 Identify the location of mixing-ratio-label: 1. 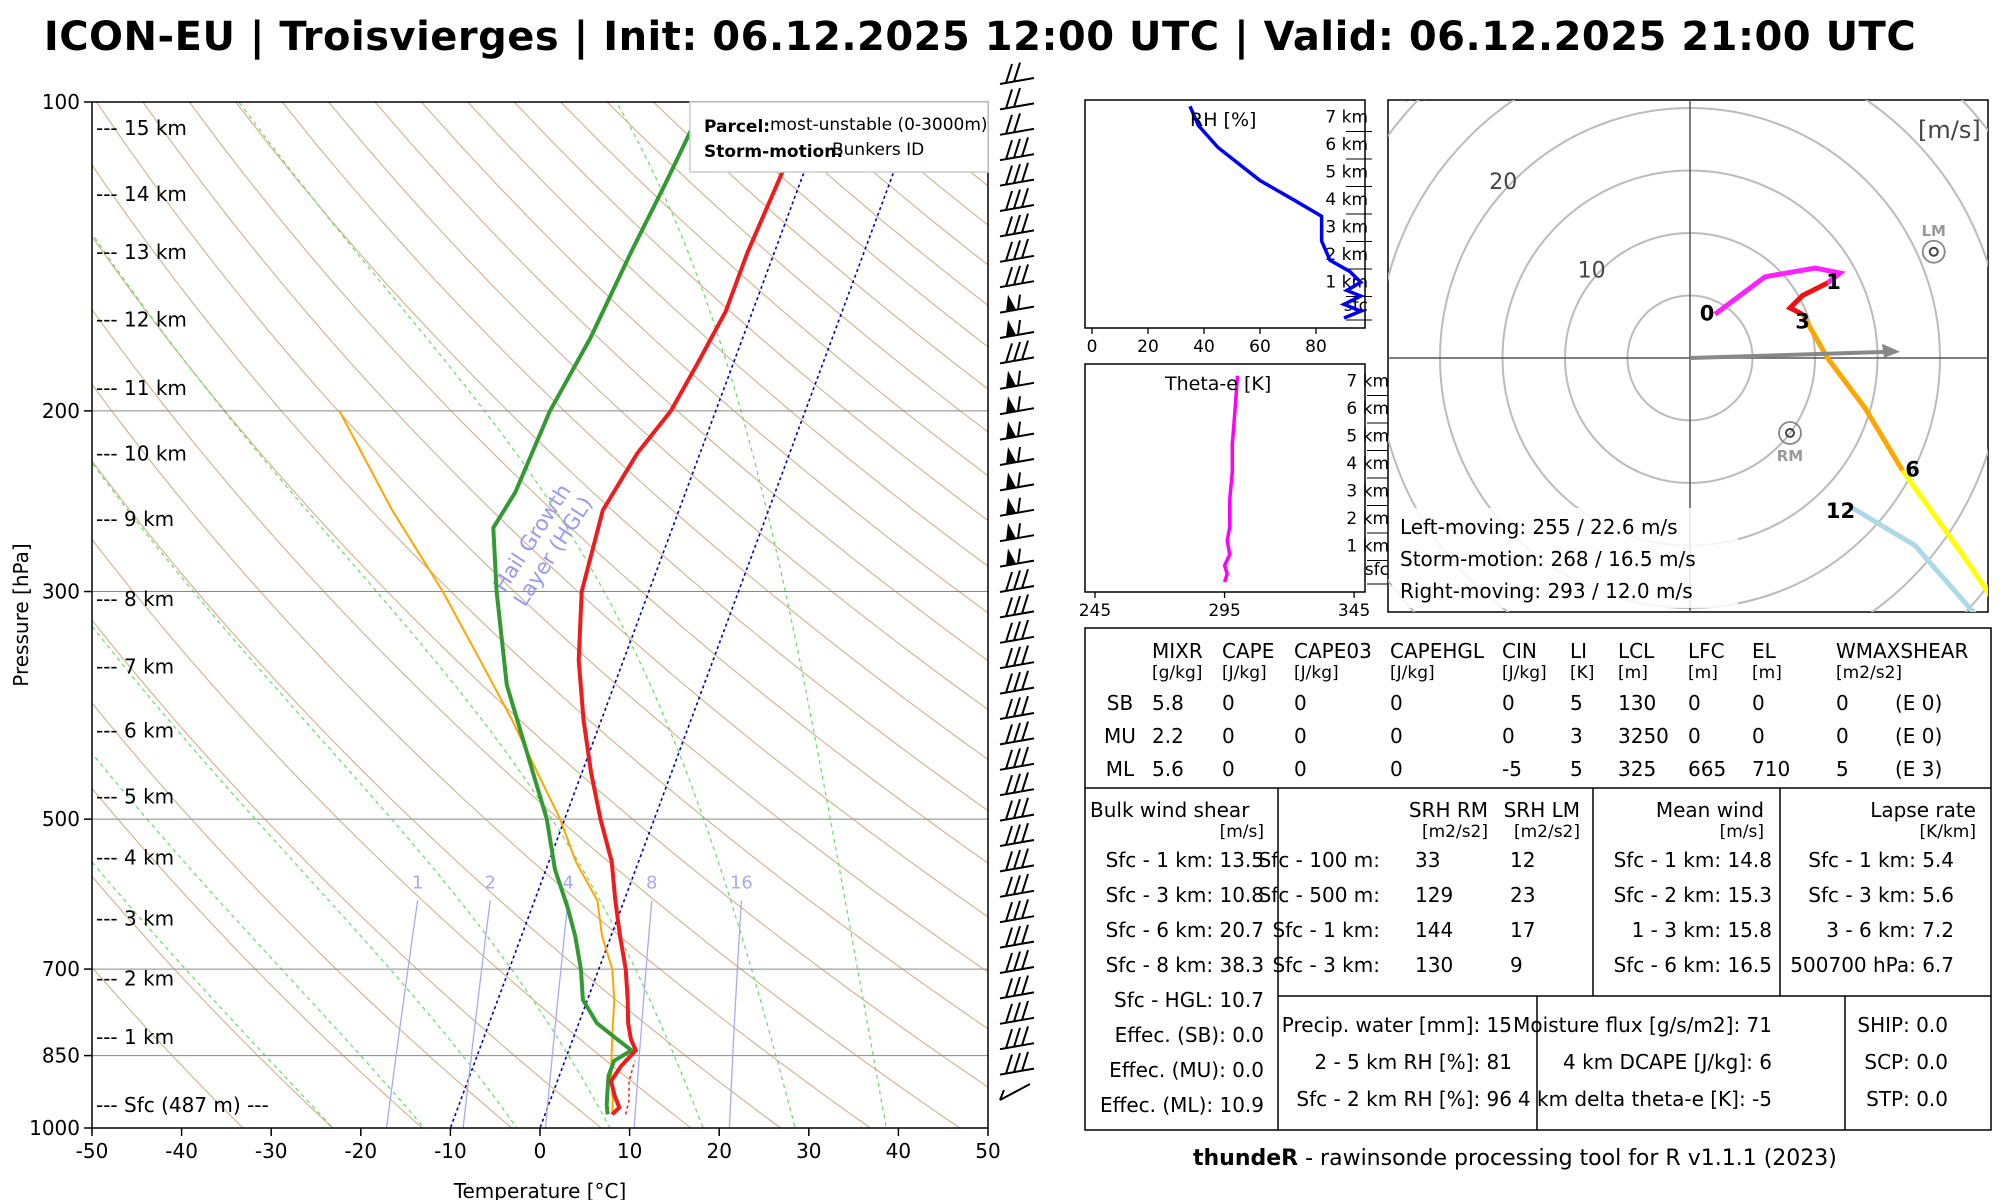
(417, 882).